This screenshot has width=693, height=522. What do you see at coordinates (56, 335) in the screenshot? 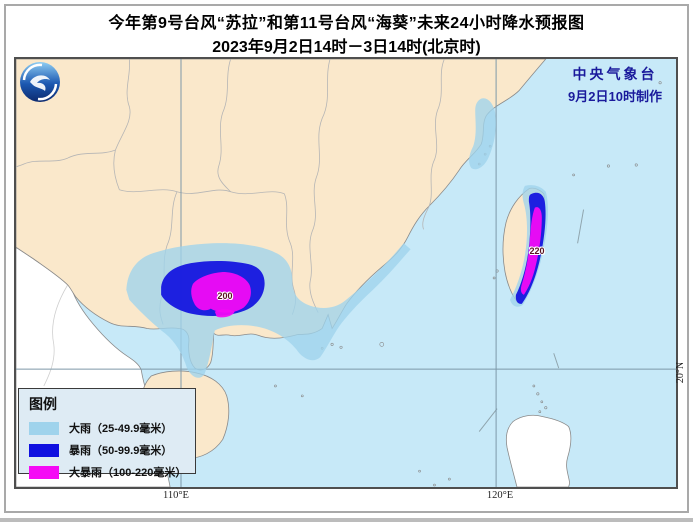
I see `laos-border-line` at bounding box center [56, 335].